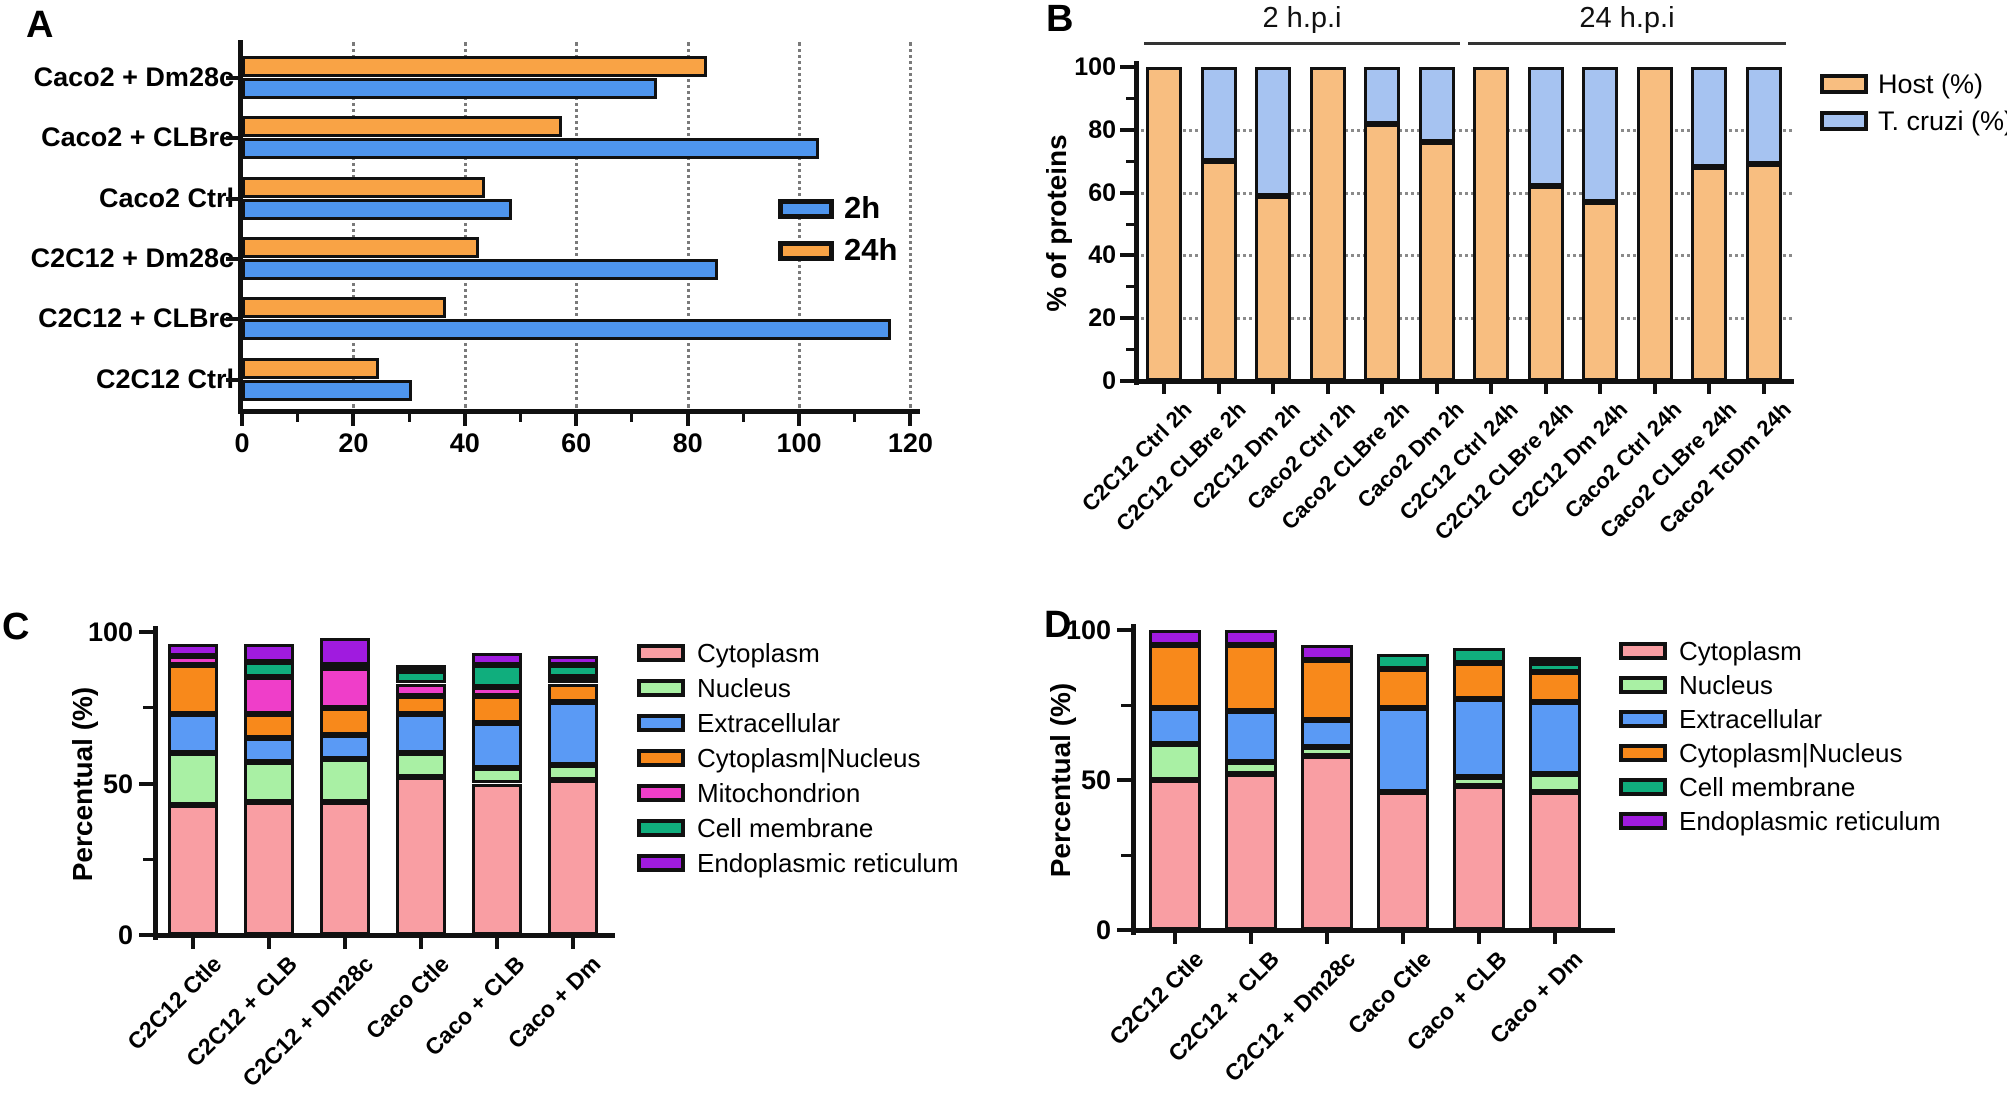 This screenshot has height=1096, width=2007. What do you see at coordinates (1709, 274) in the screenshot?
I see `bar-caco2-clbre-24h-host` at bounding box center [1709, 274].